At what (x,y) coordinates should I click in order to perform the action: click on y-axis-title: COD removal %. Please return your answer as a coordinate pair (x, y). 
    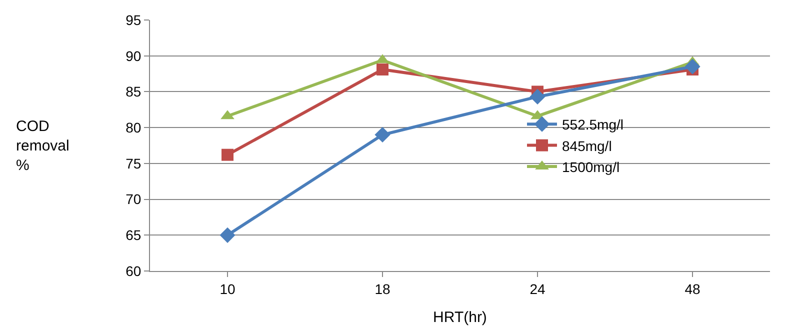
    Looking at the image, I should click on (43, 146).